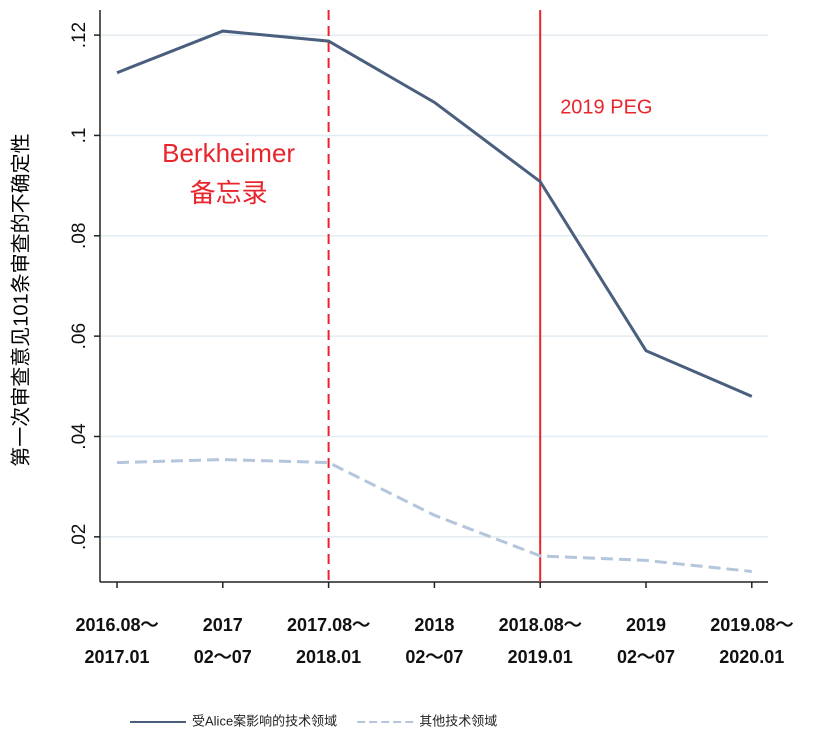 The width and height of the screenshot is (818, 735). Describe the element at coordinates (646, 625) in the screenshot. I see `x-tick-label: 2019` at that location.